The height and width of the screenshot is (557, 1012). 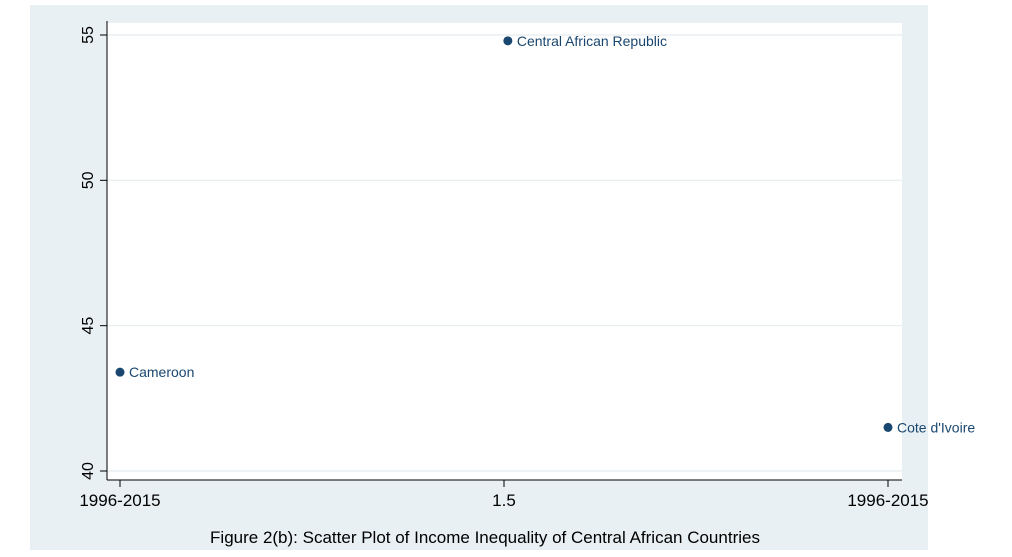 I want to click on y-tick-label: 55, so click(x=88, y=35).